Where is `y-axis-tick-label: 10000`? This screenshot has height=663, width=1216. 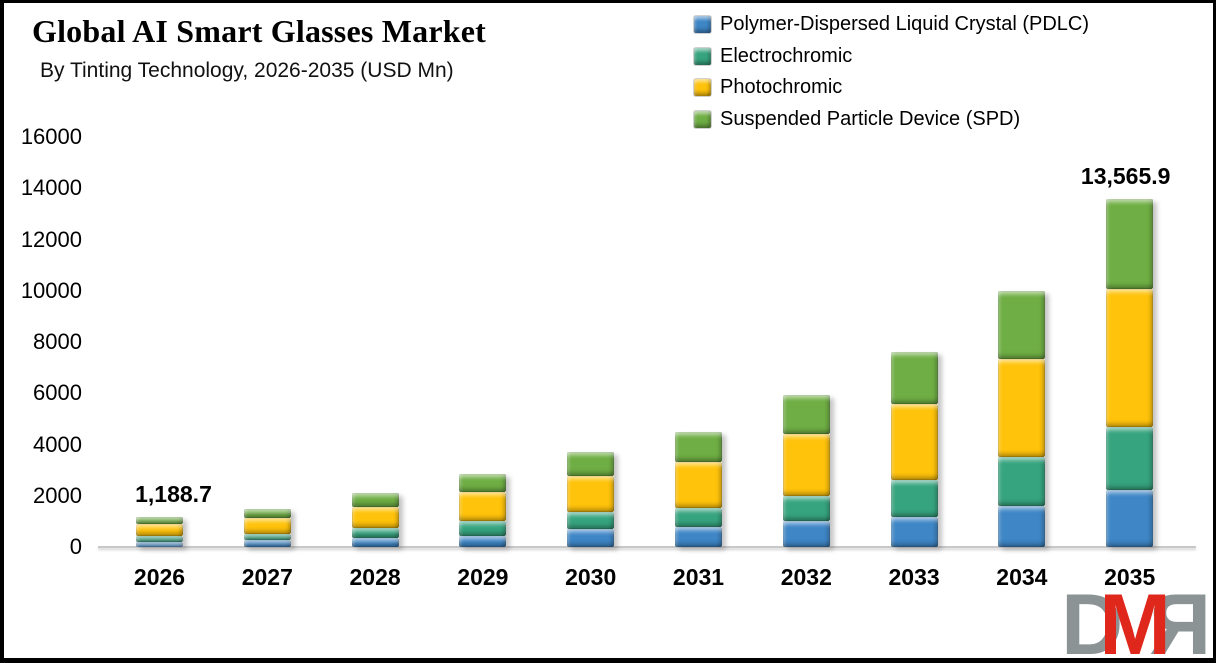
y-axis-tick-label: 10000 is located at coordinates (51, 290).